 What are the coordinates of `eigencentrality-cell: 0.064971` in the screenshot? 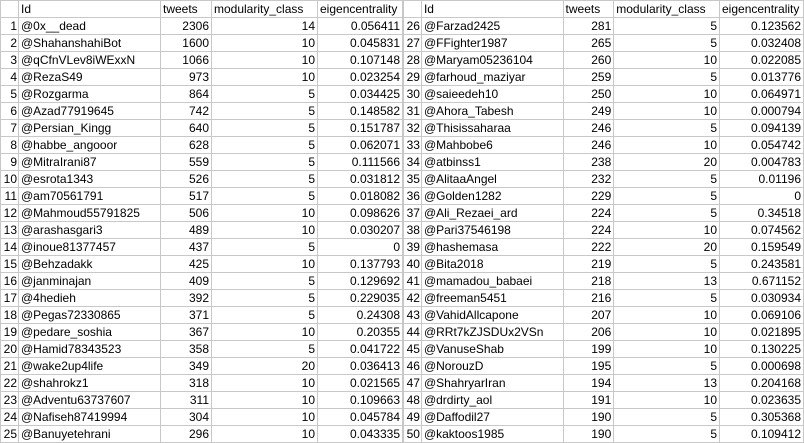 It's located at (761, 94).